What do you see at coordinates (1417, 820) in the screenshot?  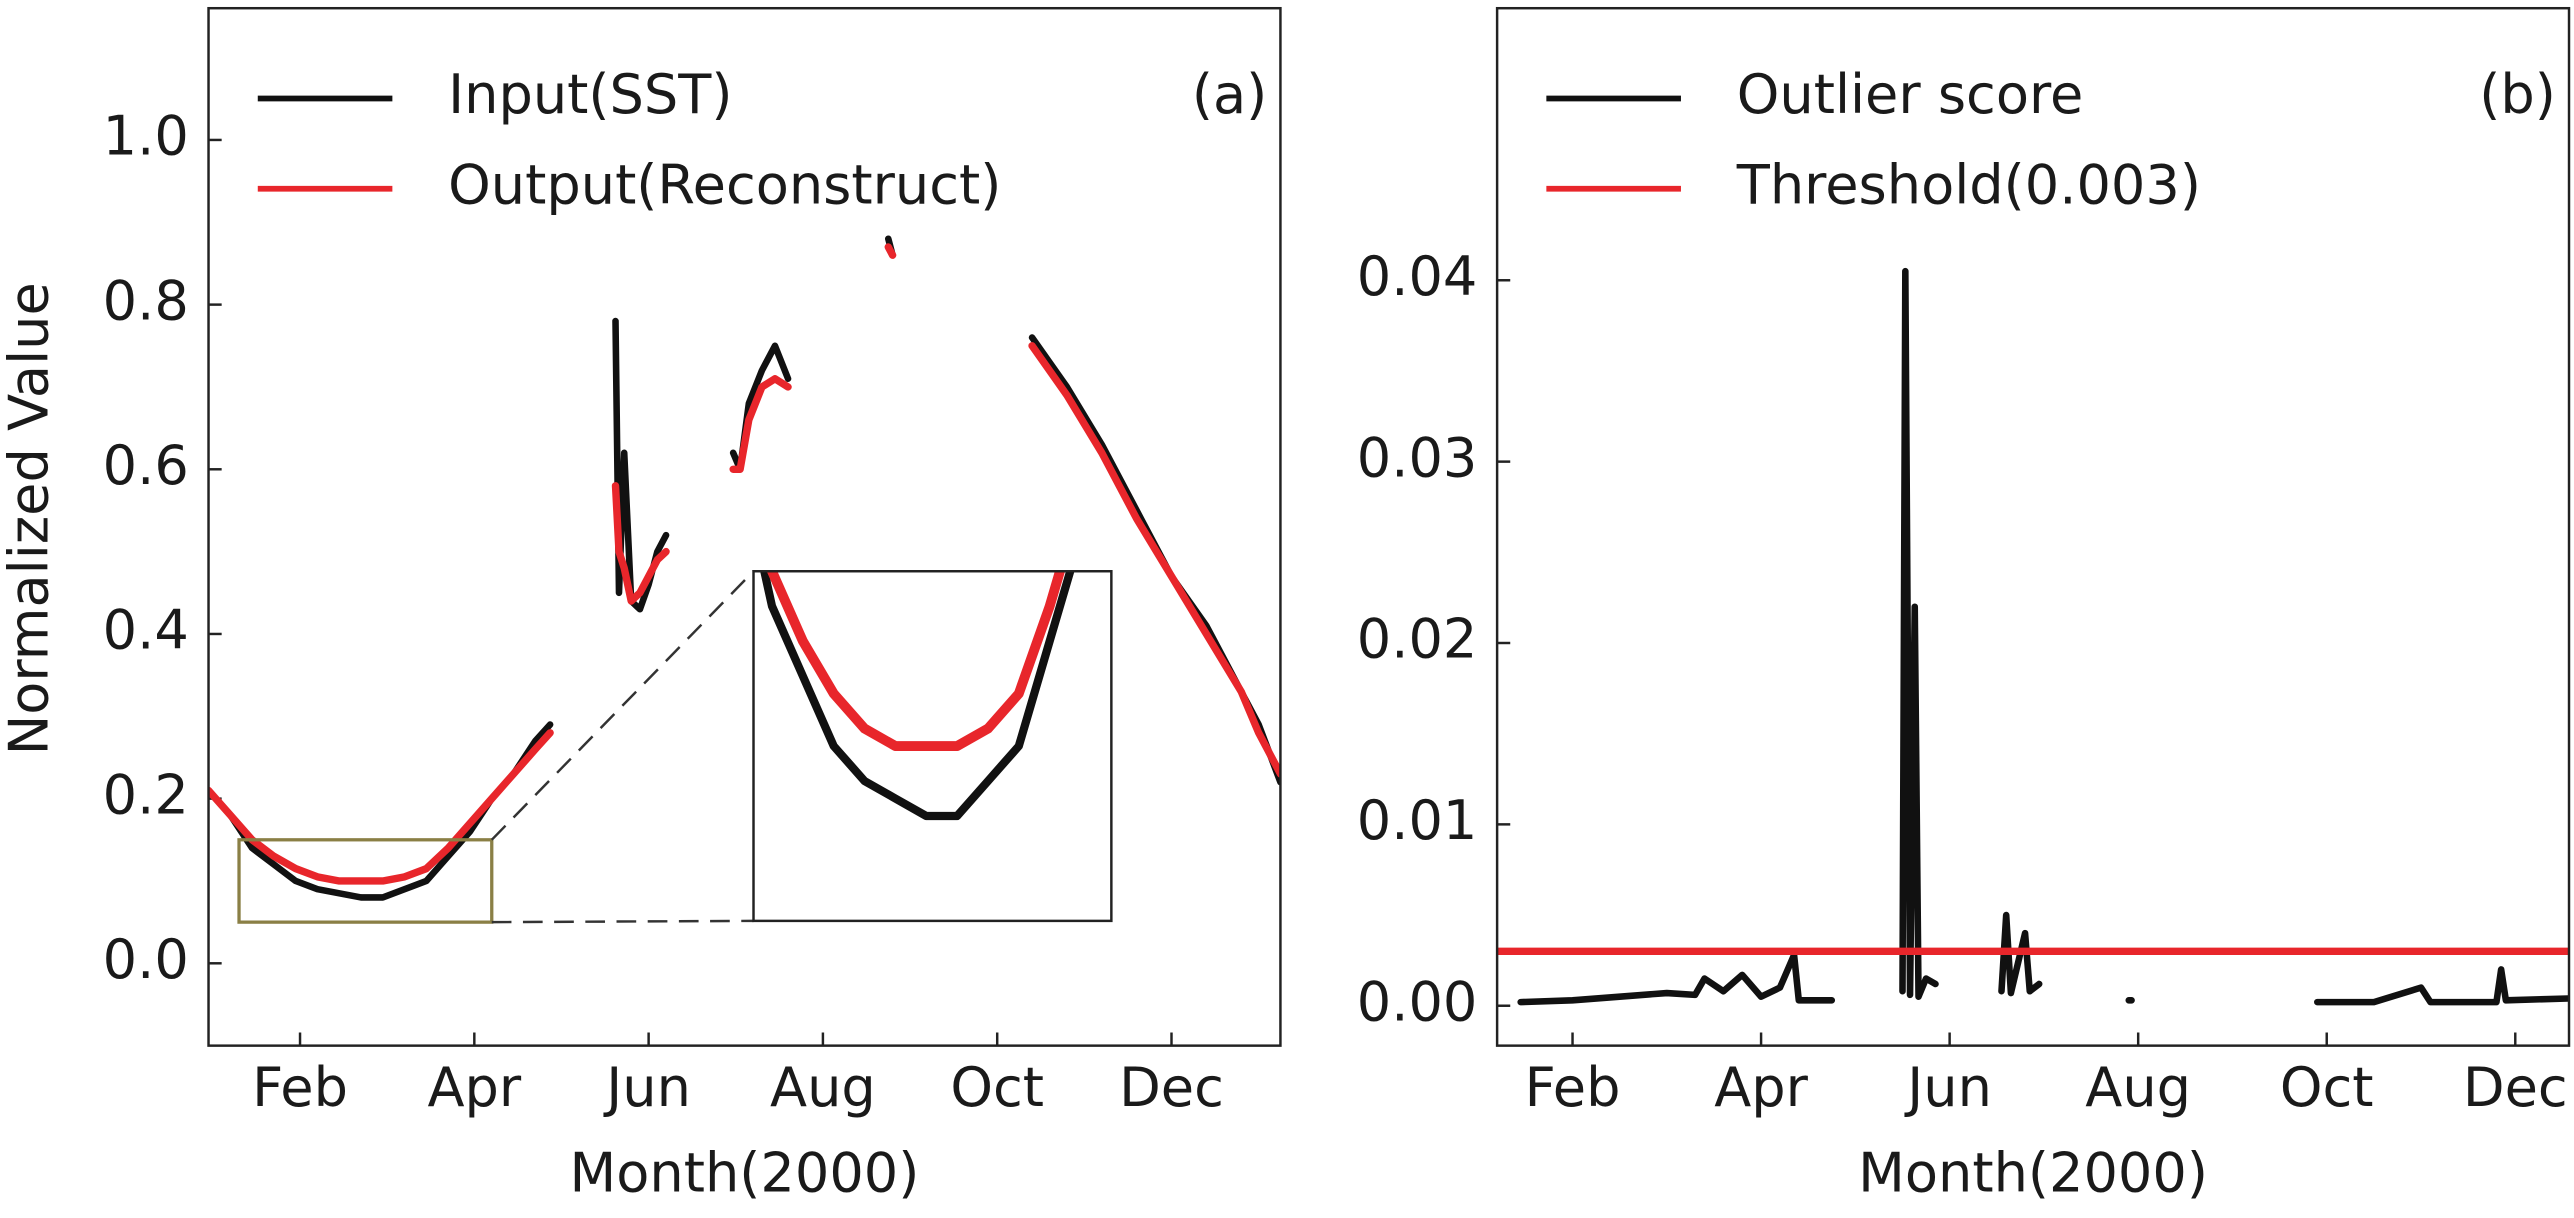 I see `y-tick-label: 0.01` at bounding box center [1417, 820].